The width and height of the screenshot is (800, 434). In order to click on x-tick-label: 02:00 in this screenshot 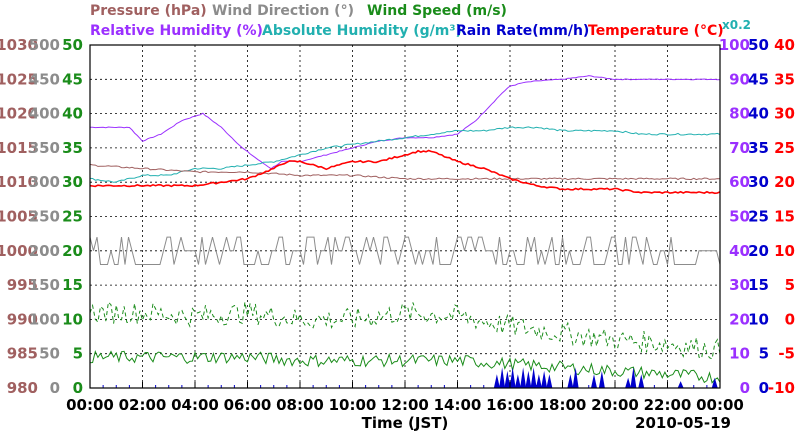, I will do `click(143, 405)`.